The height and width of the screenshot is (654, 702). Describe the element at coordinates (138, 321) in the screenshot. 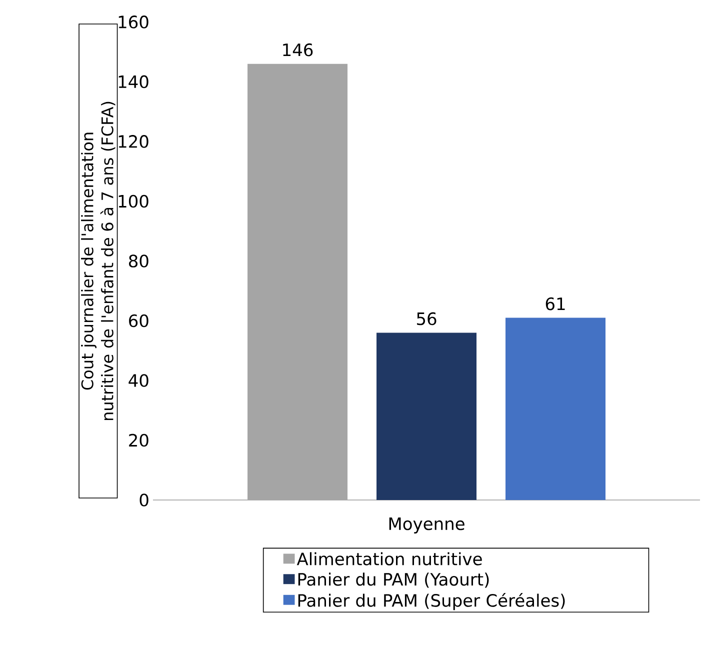

I see `y-tick-label: 60` at that location.